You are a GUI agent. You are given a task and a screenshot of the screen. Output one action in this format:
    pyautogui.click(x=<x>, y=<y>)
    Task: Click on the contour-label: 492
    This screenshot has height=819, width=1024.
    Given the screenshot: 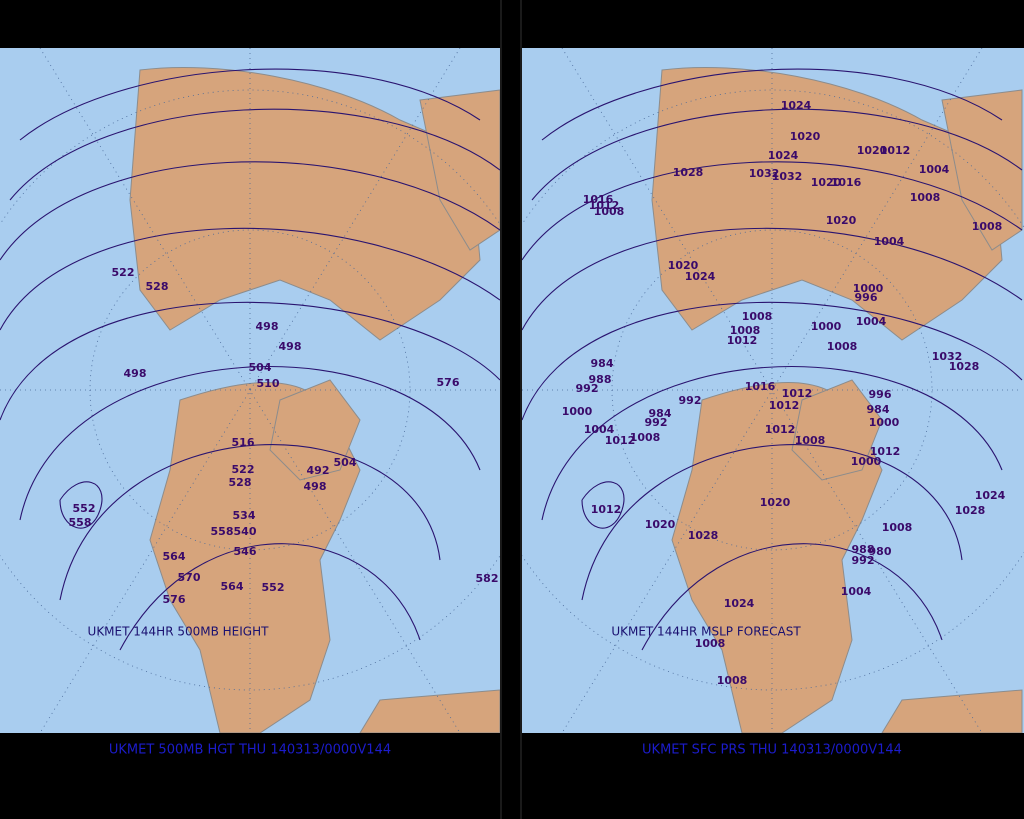 What is the action you would take?
    pyautogui.click(x=318, y=470)
    